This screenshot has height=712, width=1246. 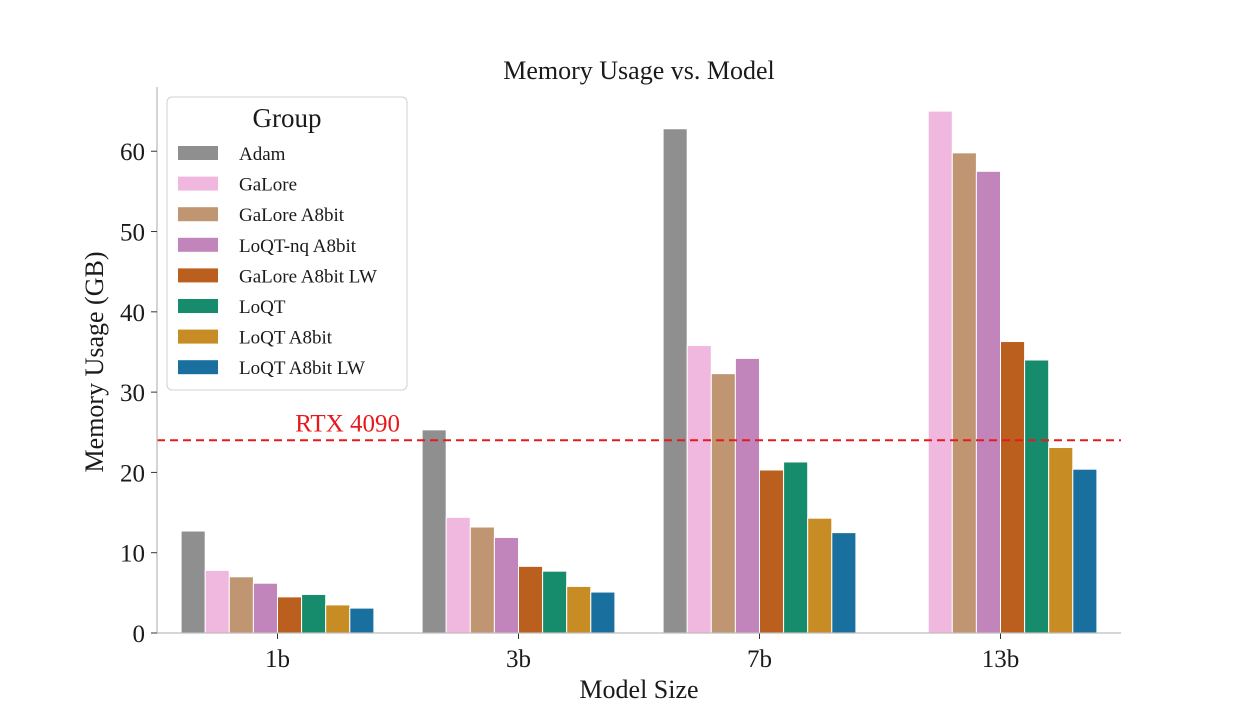 What do you see at coordinates (338, 619) in the screenshot?
I see `bar-loqt-a8bit-1b` at bounding box center [338, 619].